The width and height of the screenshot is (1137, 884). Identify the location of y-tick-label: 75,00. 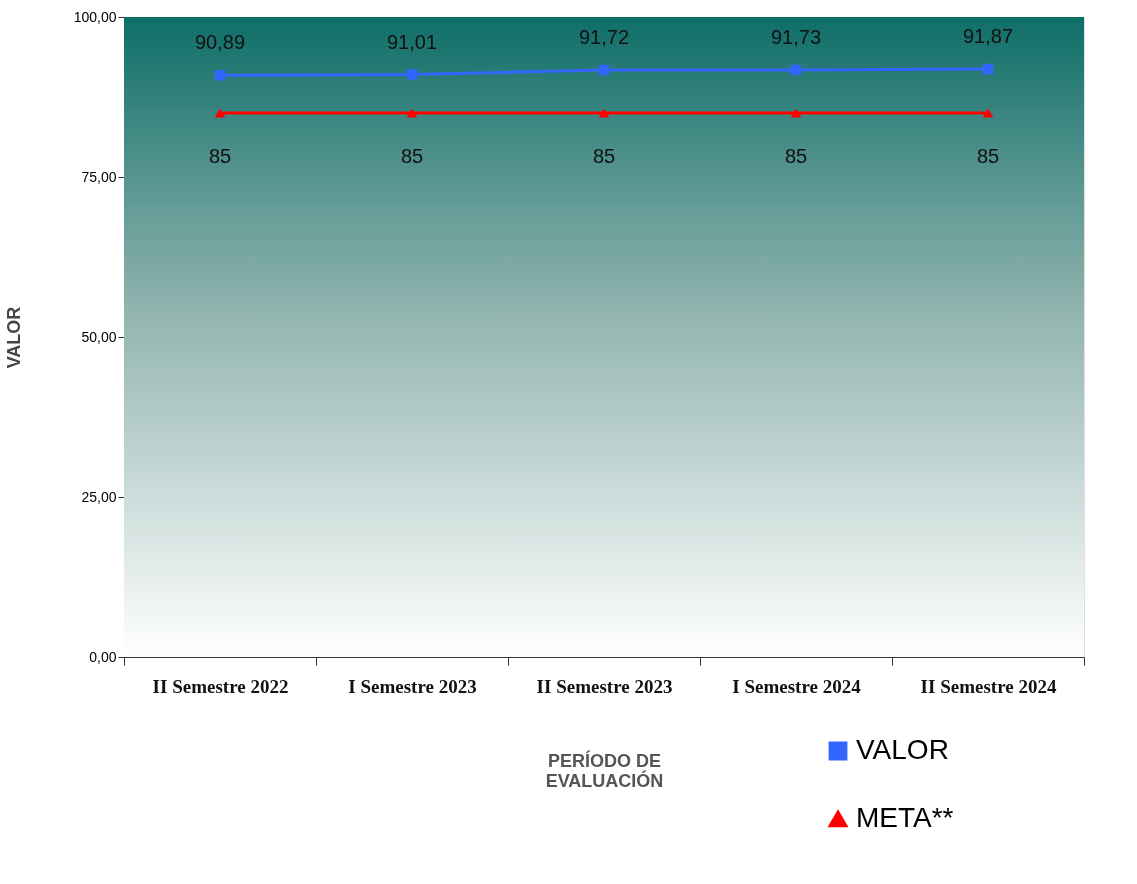
(99, 176).